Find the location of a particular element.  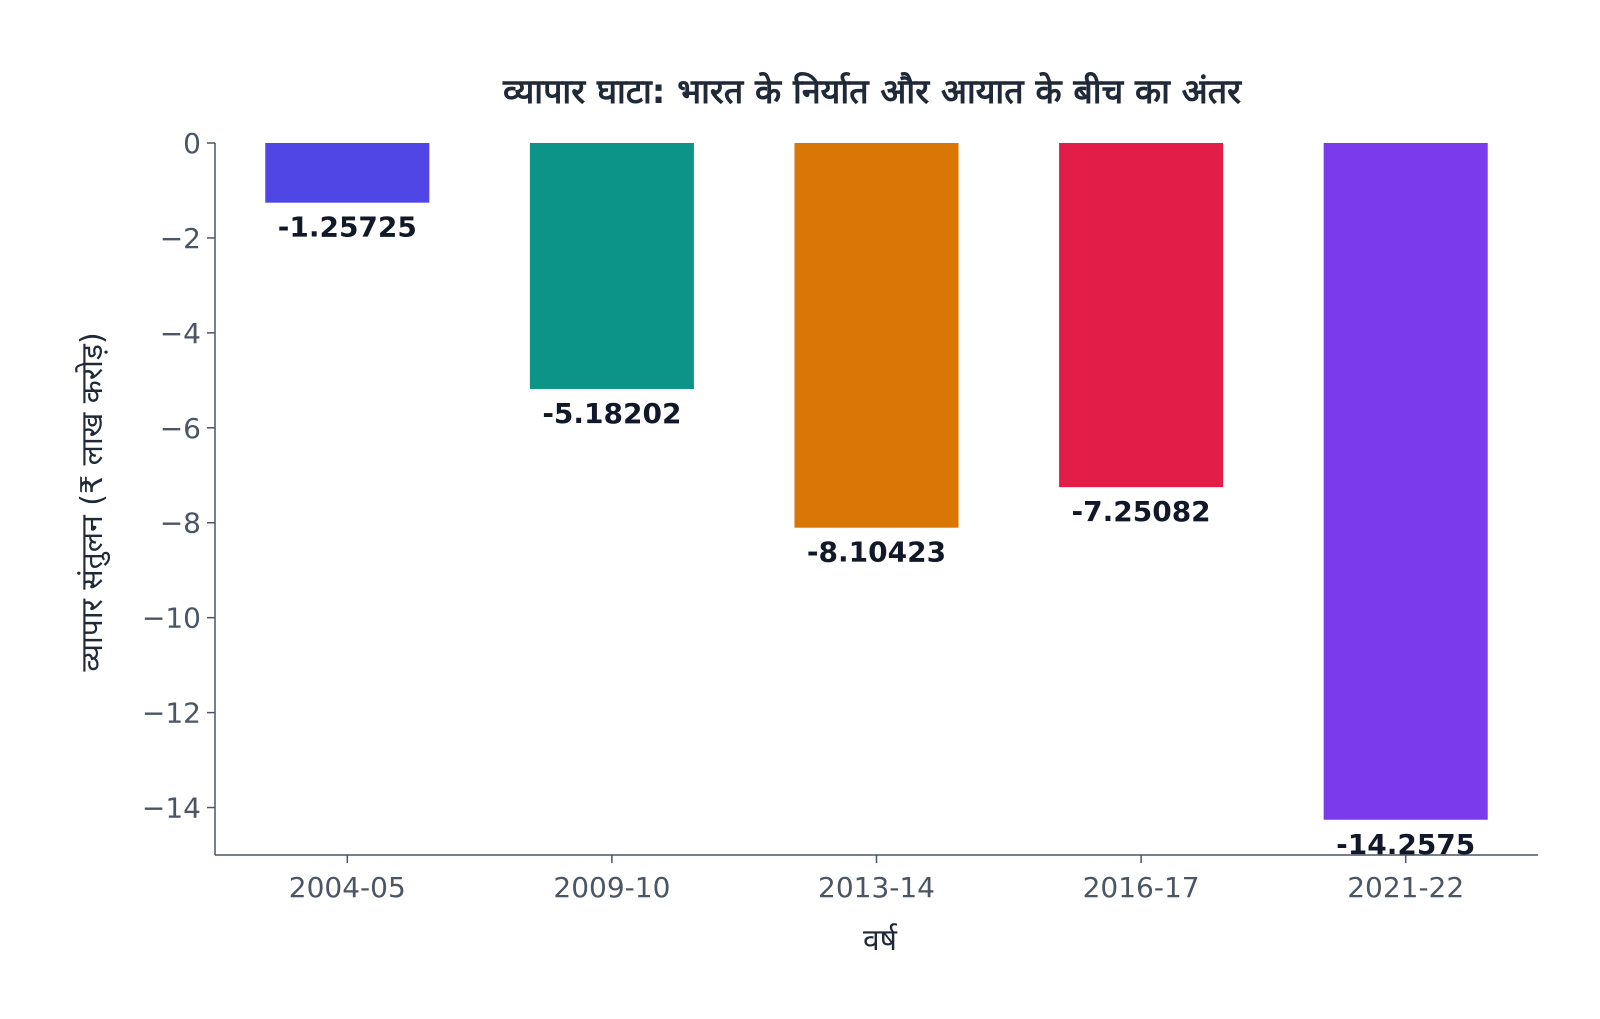

x-axis: 2004-05 2009-10 2013-14 2016-17 2021-22 is located at coordinates (876, 879).